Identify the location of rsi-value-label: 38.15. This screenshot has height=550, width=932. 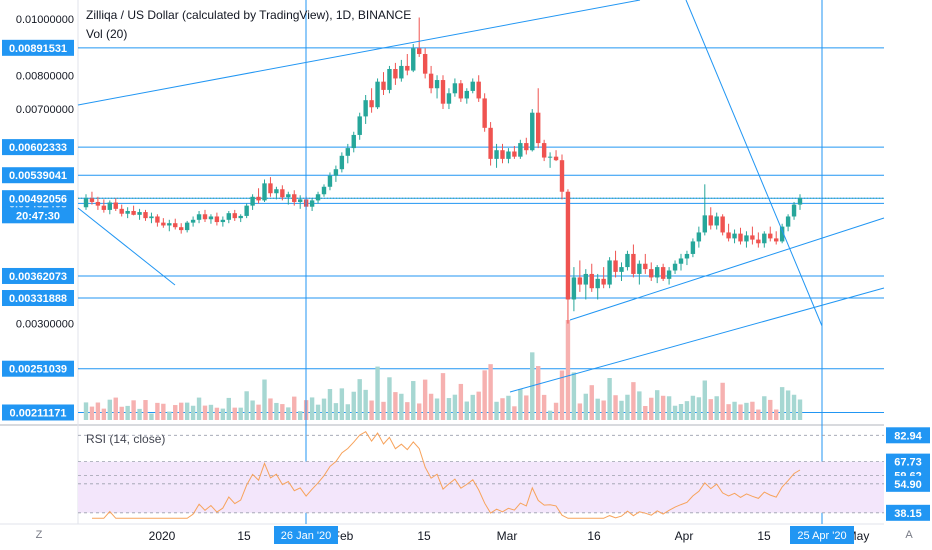
(908, 514).